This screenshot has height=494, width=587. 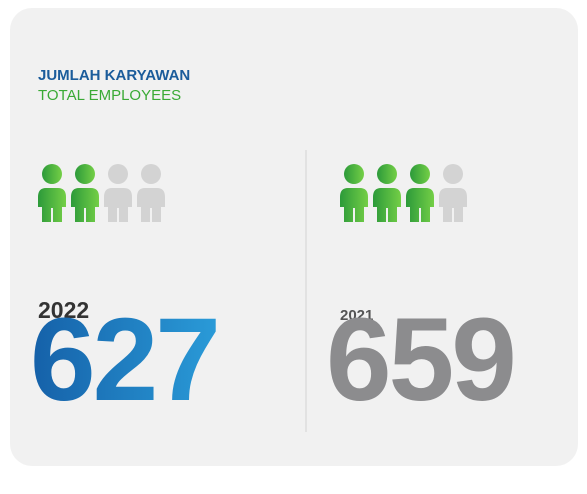 What do you see at coordinates (63, 310) in the screenshot?
I see `year: 2022` at bounding box center [63, 310].